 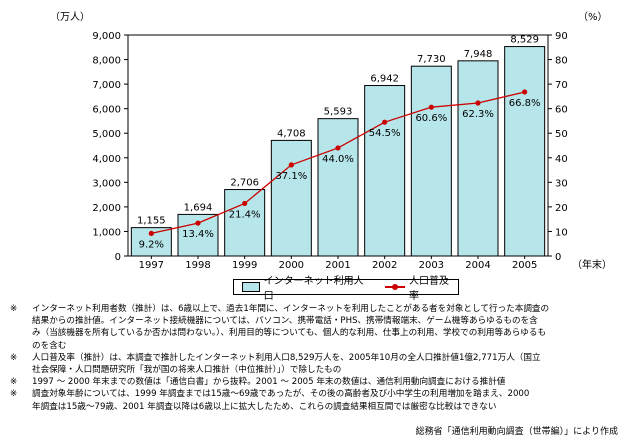 I want to click on left-axis-unit: （万人）, so click(x=70, y=17).